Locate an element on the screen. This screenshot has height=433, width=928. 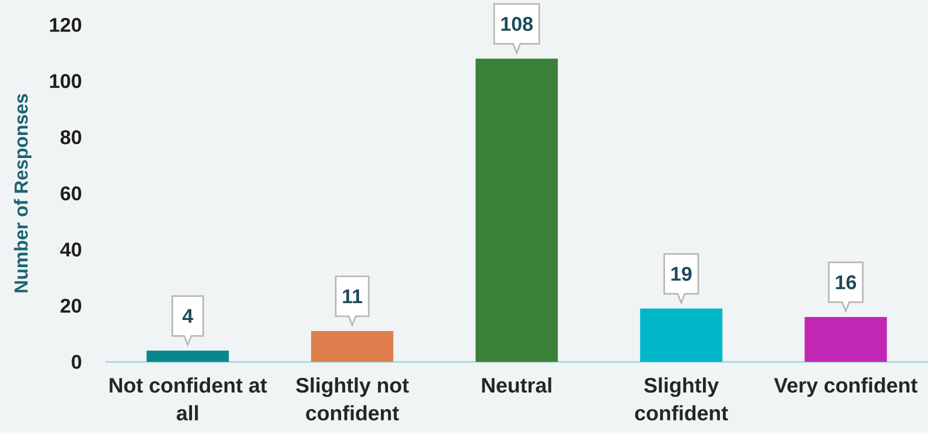
data-label: 11 is located at coordinates (352, 297).